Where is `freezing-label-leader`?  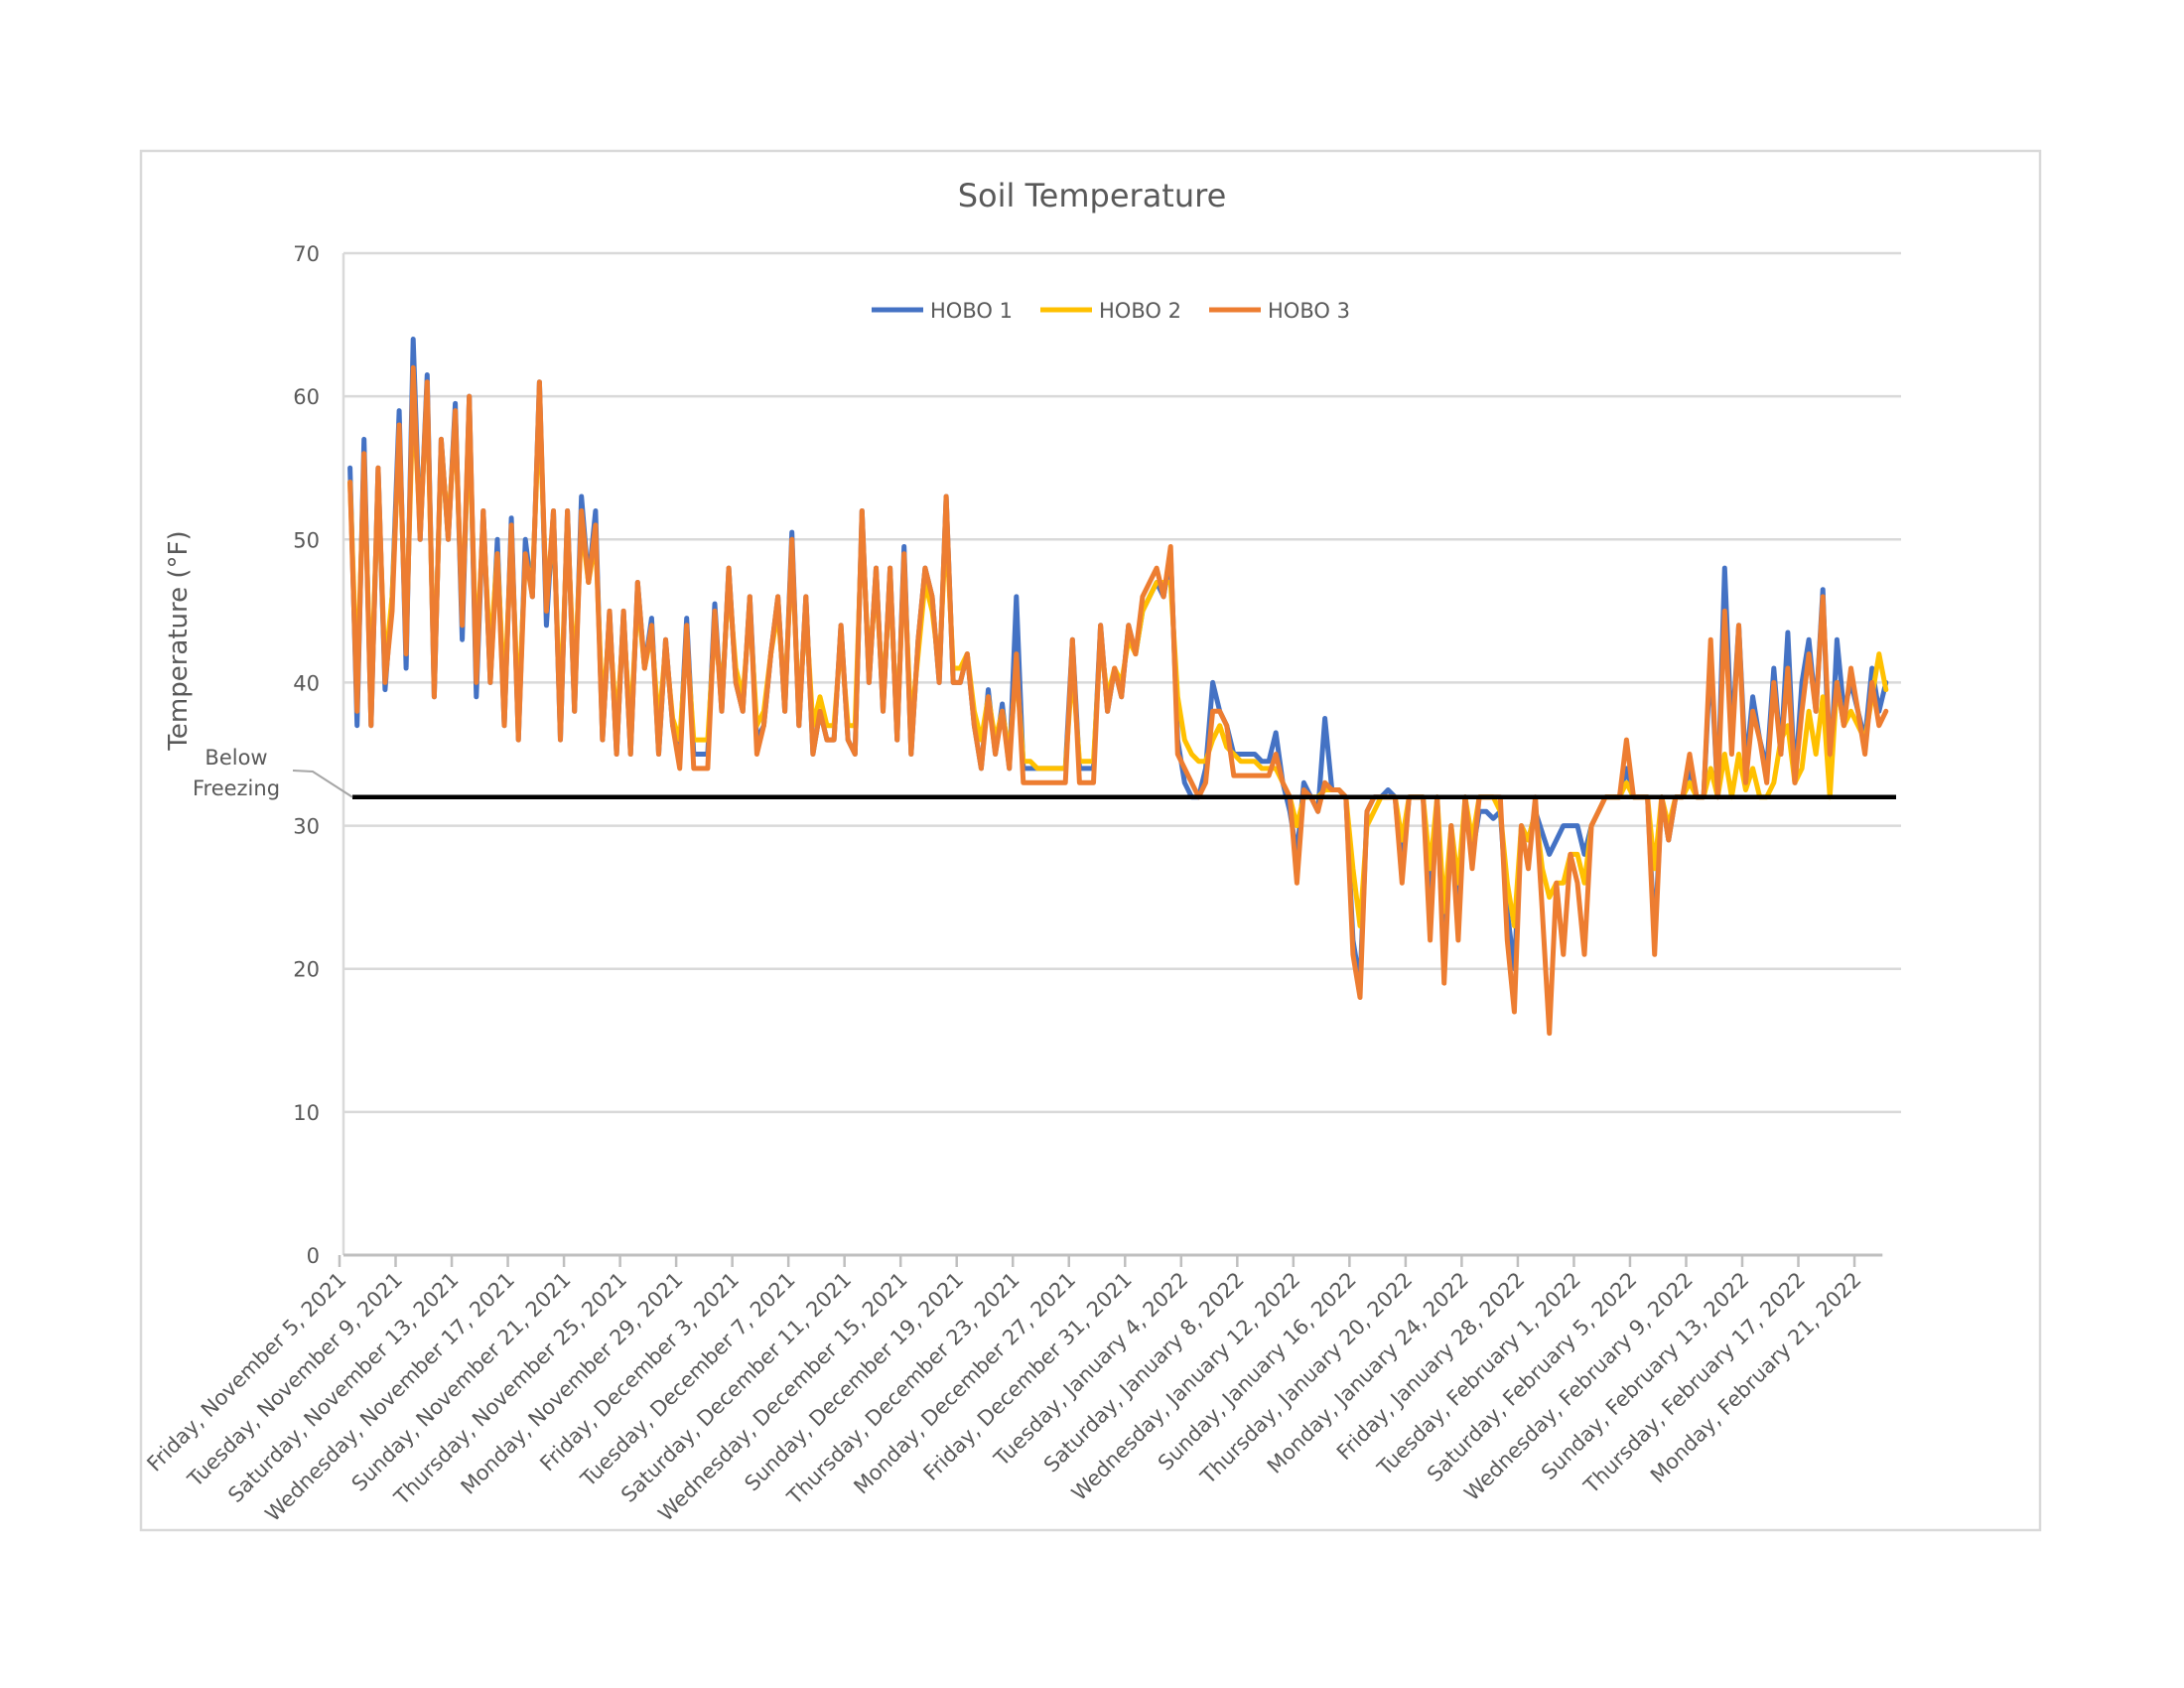
freezing-label-leader is located at coordinates (322, 784).